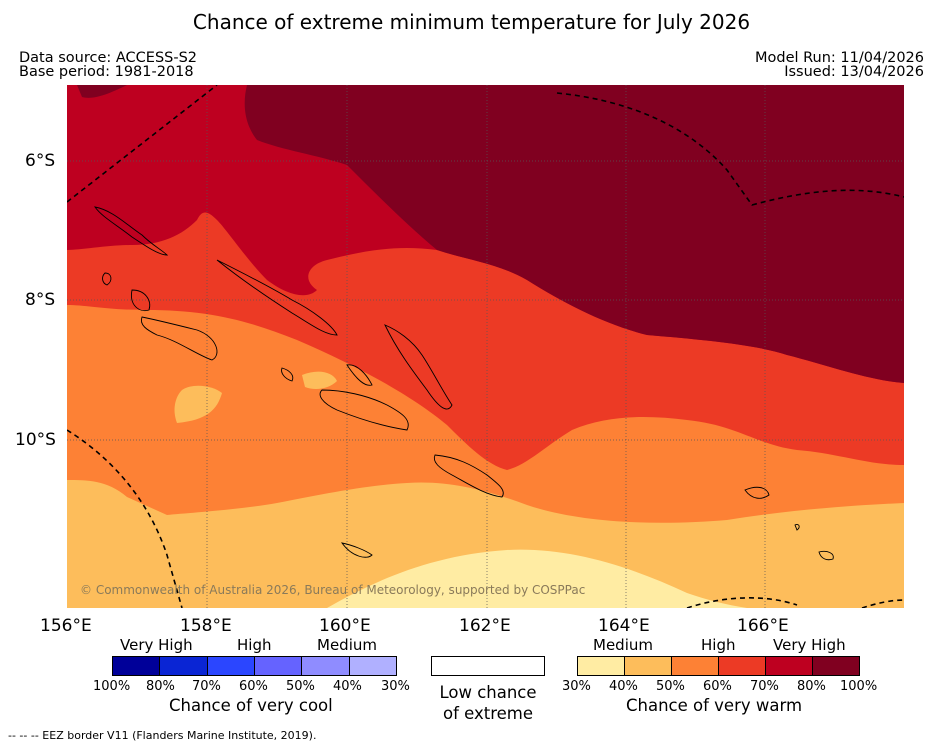  What do you see at coordinates (764, 686) in the screenshot?
I see `legend-warm-tick: 70%` at bounding box center [764, 686].